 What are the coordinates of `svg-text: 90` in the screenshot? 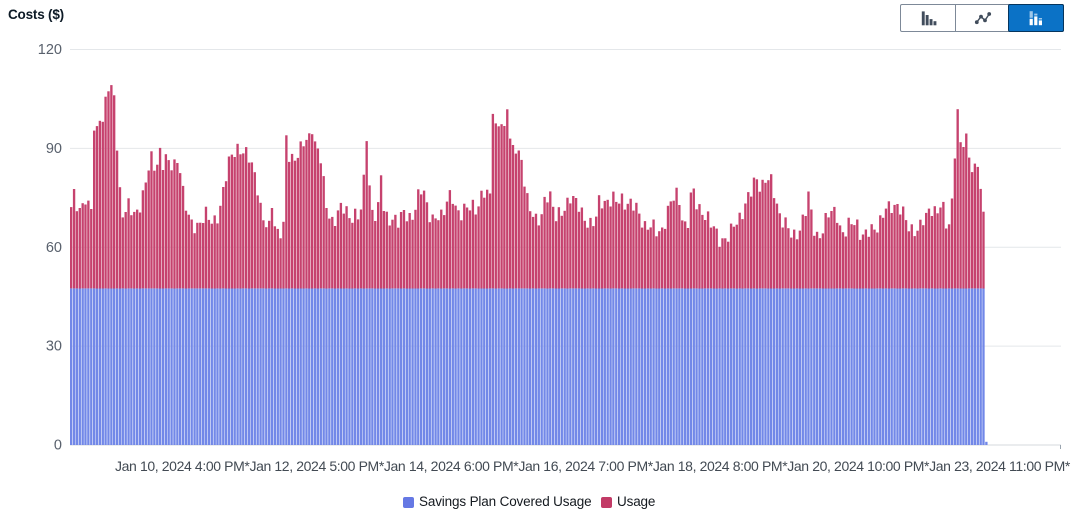 It's located at (54, 149).